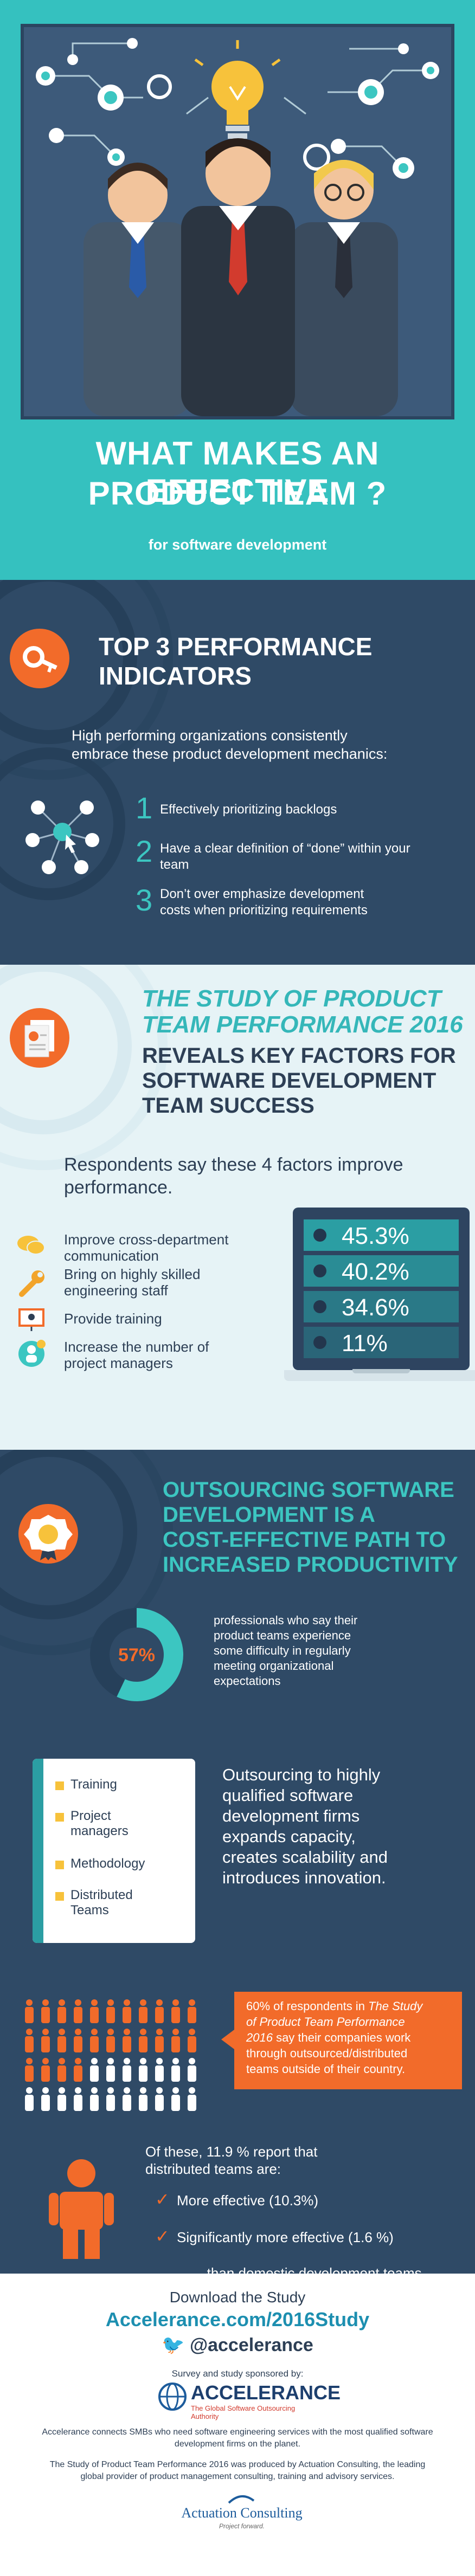 This screenshot has width=475, height=2576. What do you see at coordinates (381, 1342) in the screenshot?
I see `stat-row-4: 11%` at bounding box center [381, 1342].